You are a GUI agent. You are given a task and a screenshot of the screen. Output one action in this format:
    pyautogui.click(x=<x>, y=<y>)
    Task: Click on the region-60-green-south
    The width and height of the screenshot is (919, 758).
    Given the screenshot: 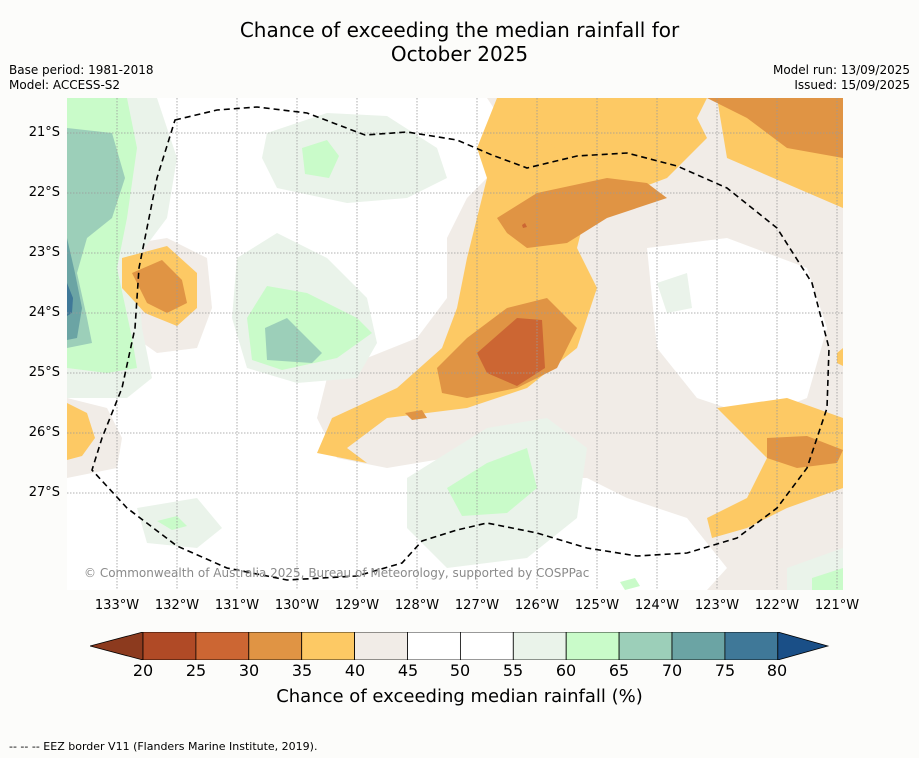 What is the action you would take?
    pyautogui.click(x=492, y=482)
    